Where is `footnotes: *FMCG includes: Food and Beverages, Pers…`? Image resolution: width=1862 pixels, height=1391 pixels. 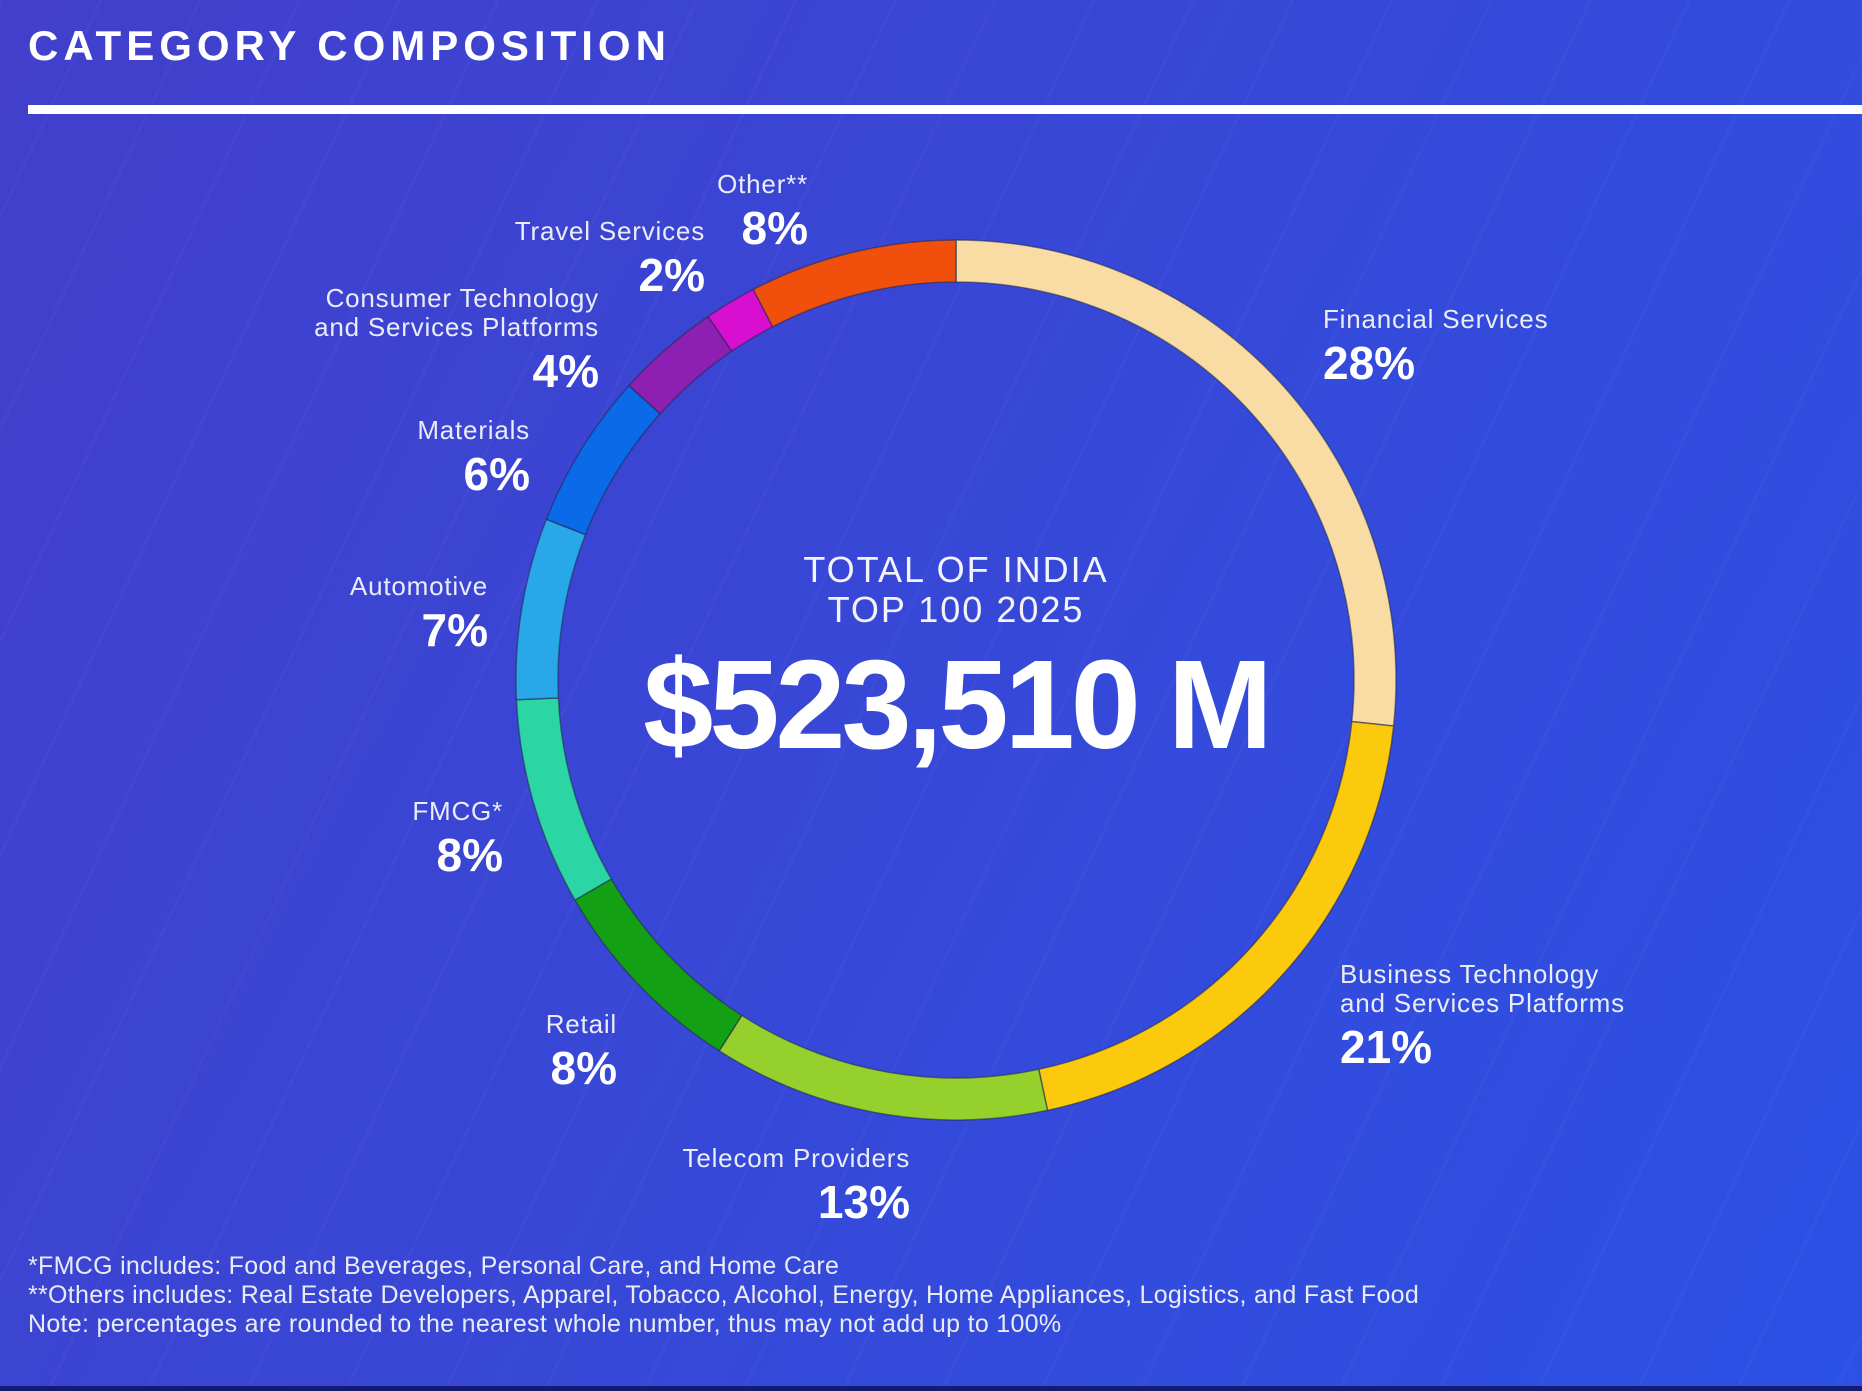
footnotes: *FMCG includes: Food and Beverages, Pers… is located at coordinates (723, 1295).